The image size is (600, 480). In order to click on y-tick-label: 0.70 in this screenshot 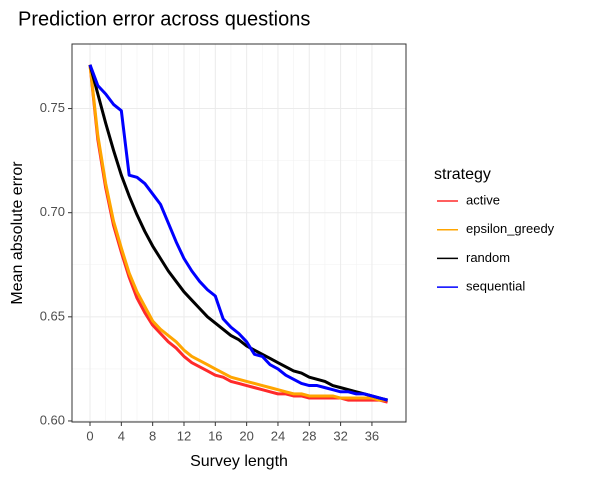, I will do `click(52, 211)`.